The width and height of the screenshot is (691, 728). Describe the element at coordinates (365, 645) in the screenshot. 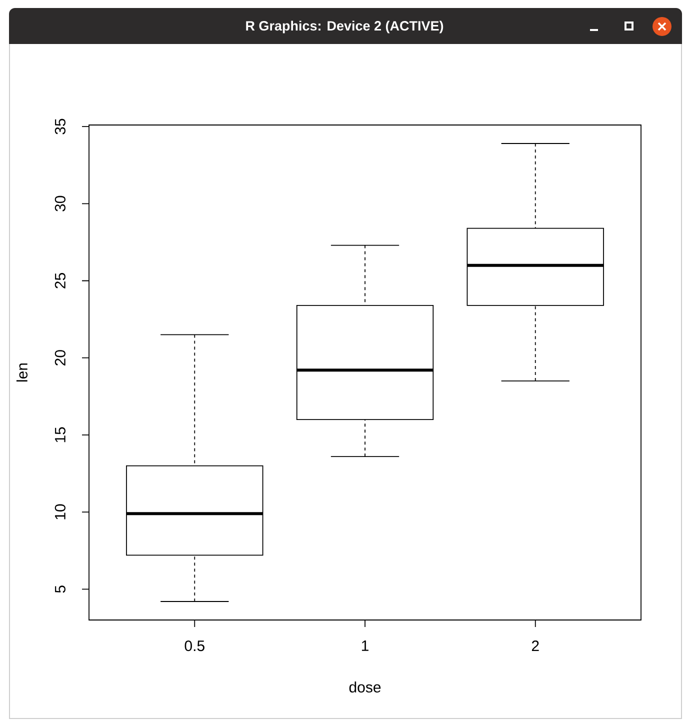

I see `x-tick-label: 1` at that location.